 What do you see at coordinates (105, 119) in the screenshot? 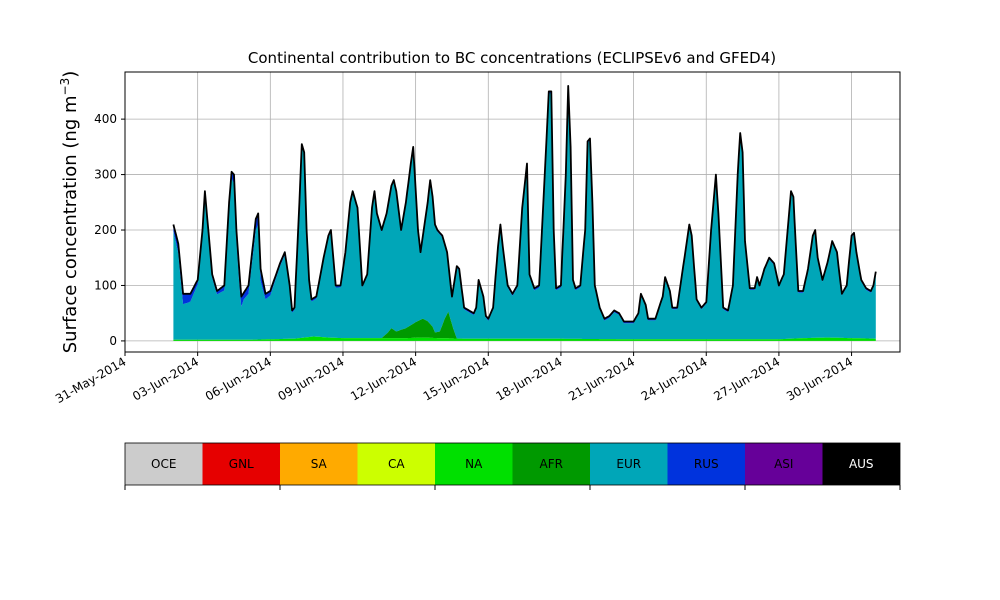
I see `y-tick-label: 400` at bounding box center [105, 119].